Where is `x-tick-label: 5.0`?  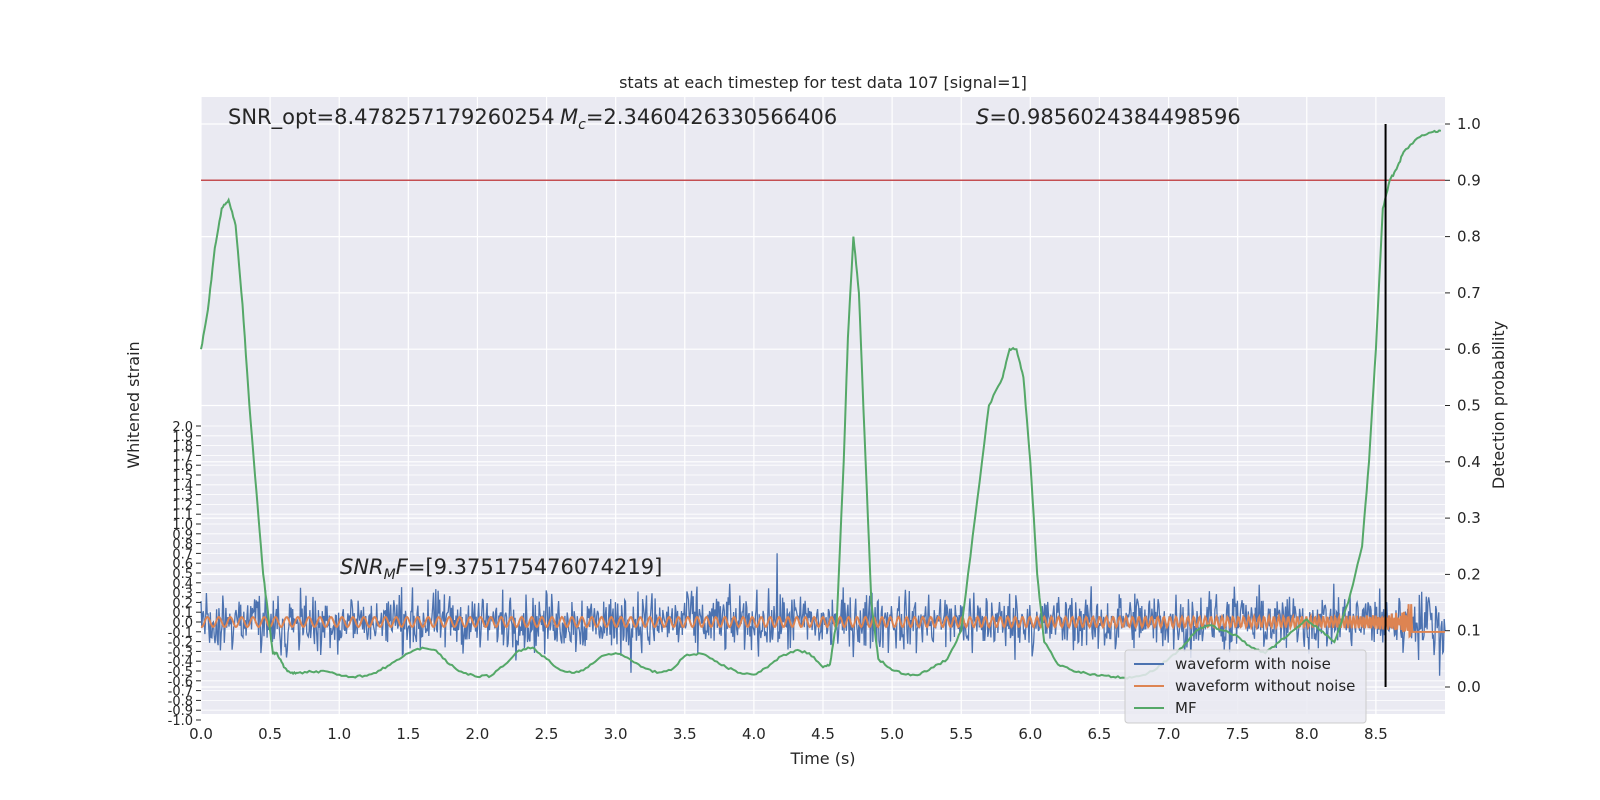 x-tick-label: 5.0 is located at coordinates (892, 734).